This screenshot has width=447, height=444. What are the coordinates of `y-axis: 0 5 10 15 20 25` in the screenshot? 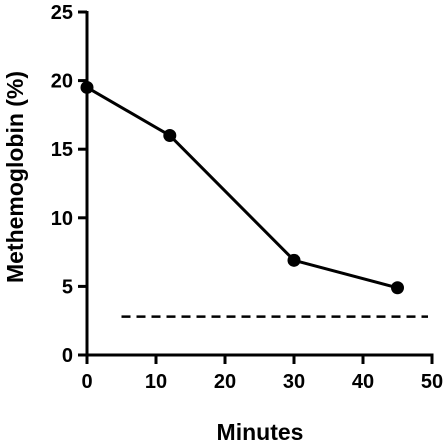 It's located at (70, 184).